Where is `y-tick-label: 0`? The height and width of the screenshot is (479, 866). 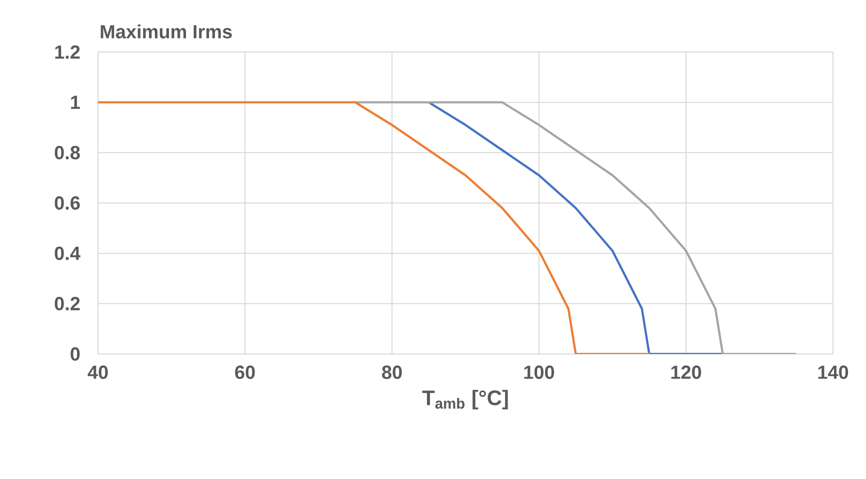 y-tick-label: 0 is located at coordinates (75, 354).